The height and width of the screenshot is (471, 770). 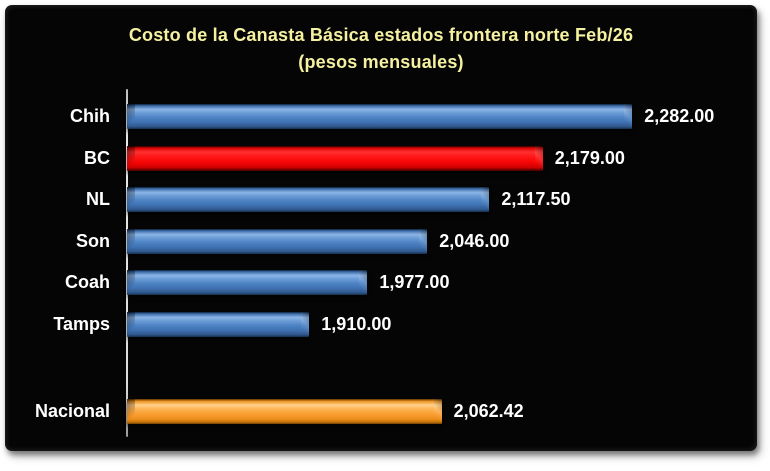 What do you see at coordinates (81, 323) in the screenshot?
I see `category-label-tamps: Tamps` at bounding box center [81, 323].